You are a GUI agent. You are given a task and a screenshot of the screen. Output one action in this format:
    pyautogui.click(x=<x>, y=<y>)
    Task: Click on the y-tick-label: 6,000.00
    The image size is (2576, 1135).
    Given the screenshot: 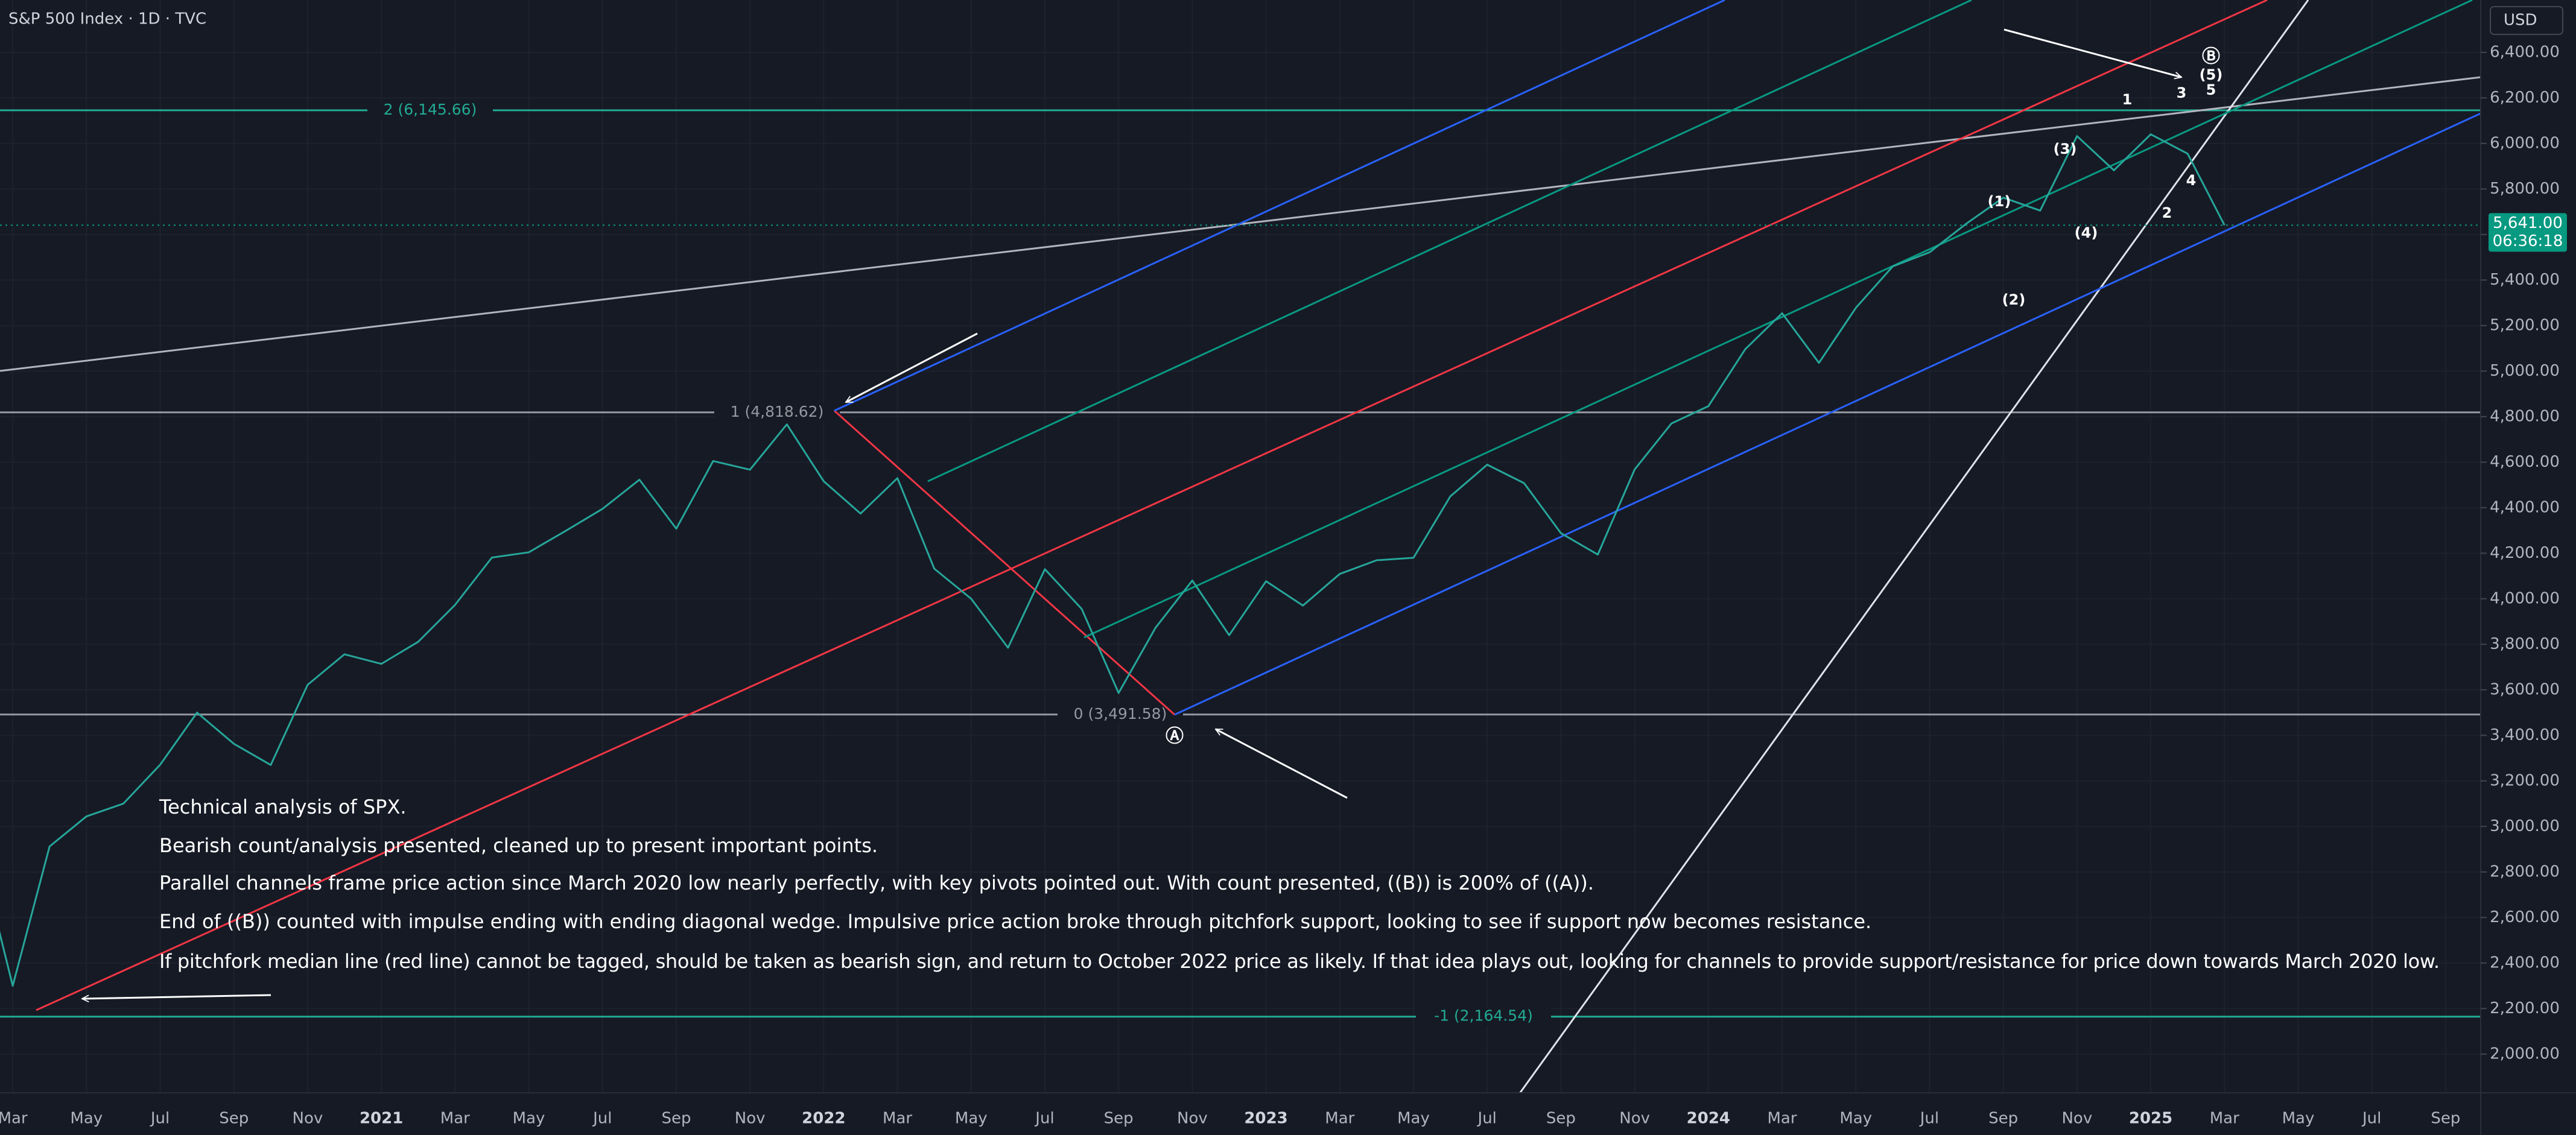 What is the action you would take?
    pyautogui.click(x=2525, y=143)
    